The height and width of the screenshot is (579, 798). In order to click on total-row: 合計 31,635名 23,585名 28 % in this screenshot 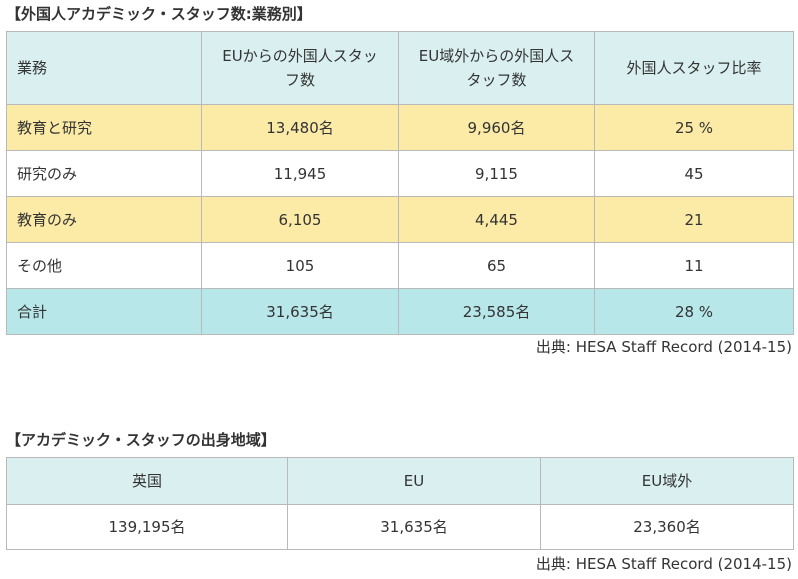, I will do `click(400, 311)`.